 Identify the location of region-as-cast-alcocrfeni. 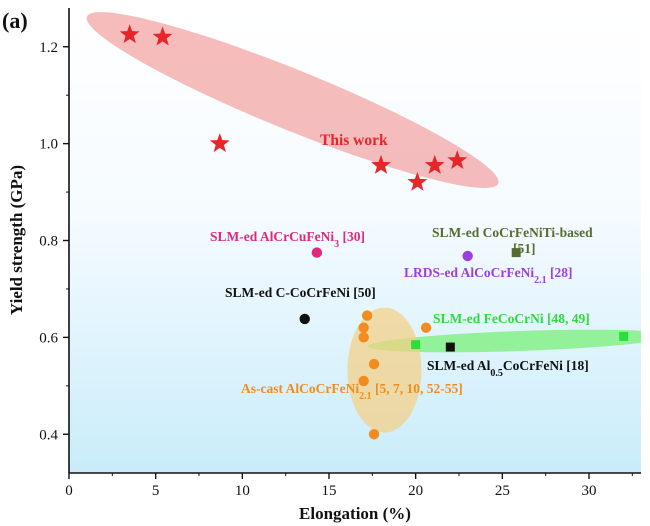
(384, 370).